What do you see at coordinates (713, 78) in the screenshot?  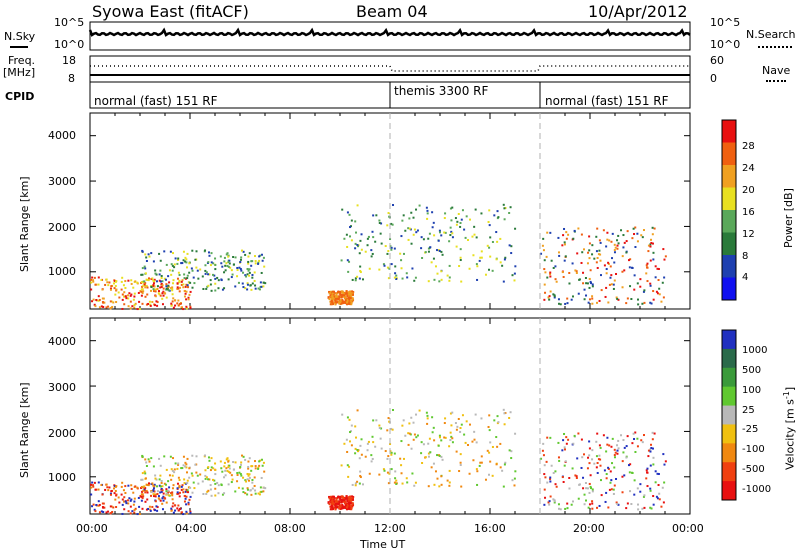 I see `nave-tick-bottom: 0` at bounding box center [713, 78].